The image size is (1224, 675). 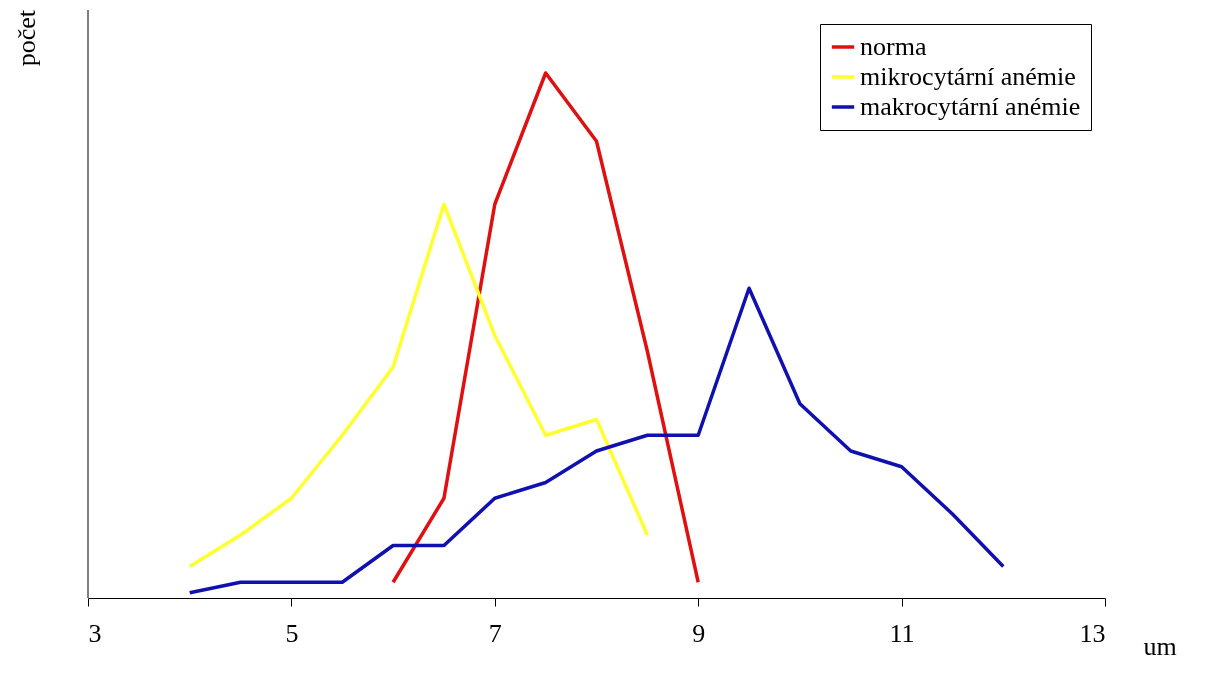 I want to click on x-tick-label: 3, so click(x=95, y=633).